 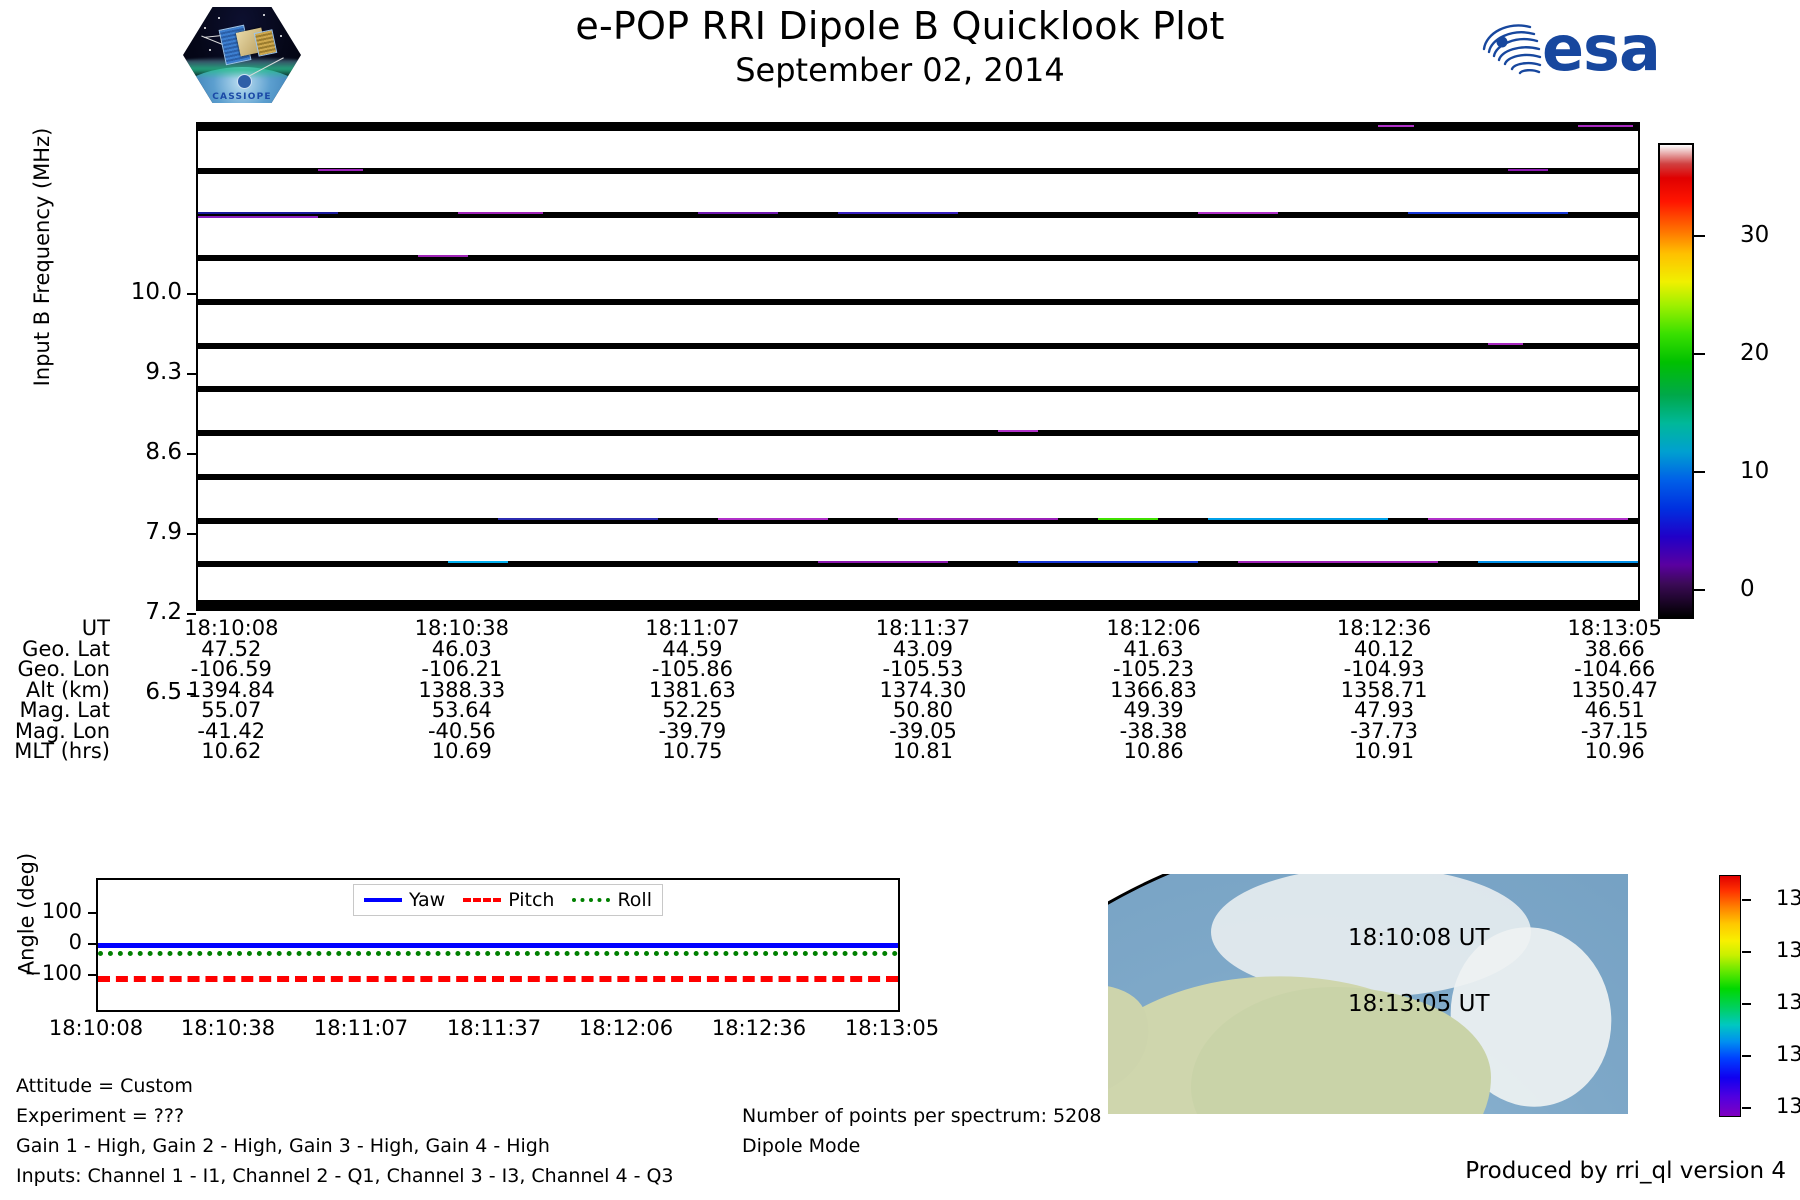 What do you see at coordinates (692, 730) in the screenshot?
I see `cell: -39.79` at bounding box center [692, 730].